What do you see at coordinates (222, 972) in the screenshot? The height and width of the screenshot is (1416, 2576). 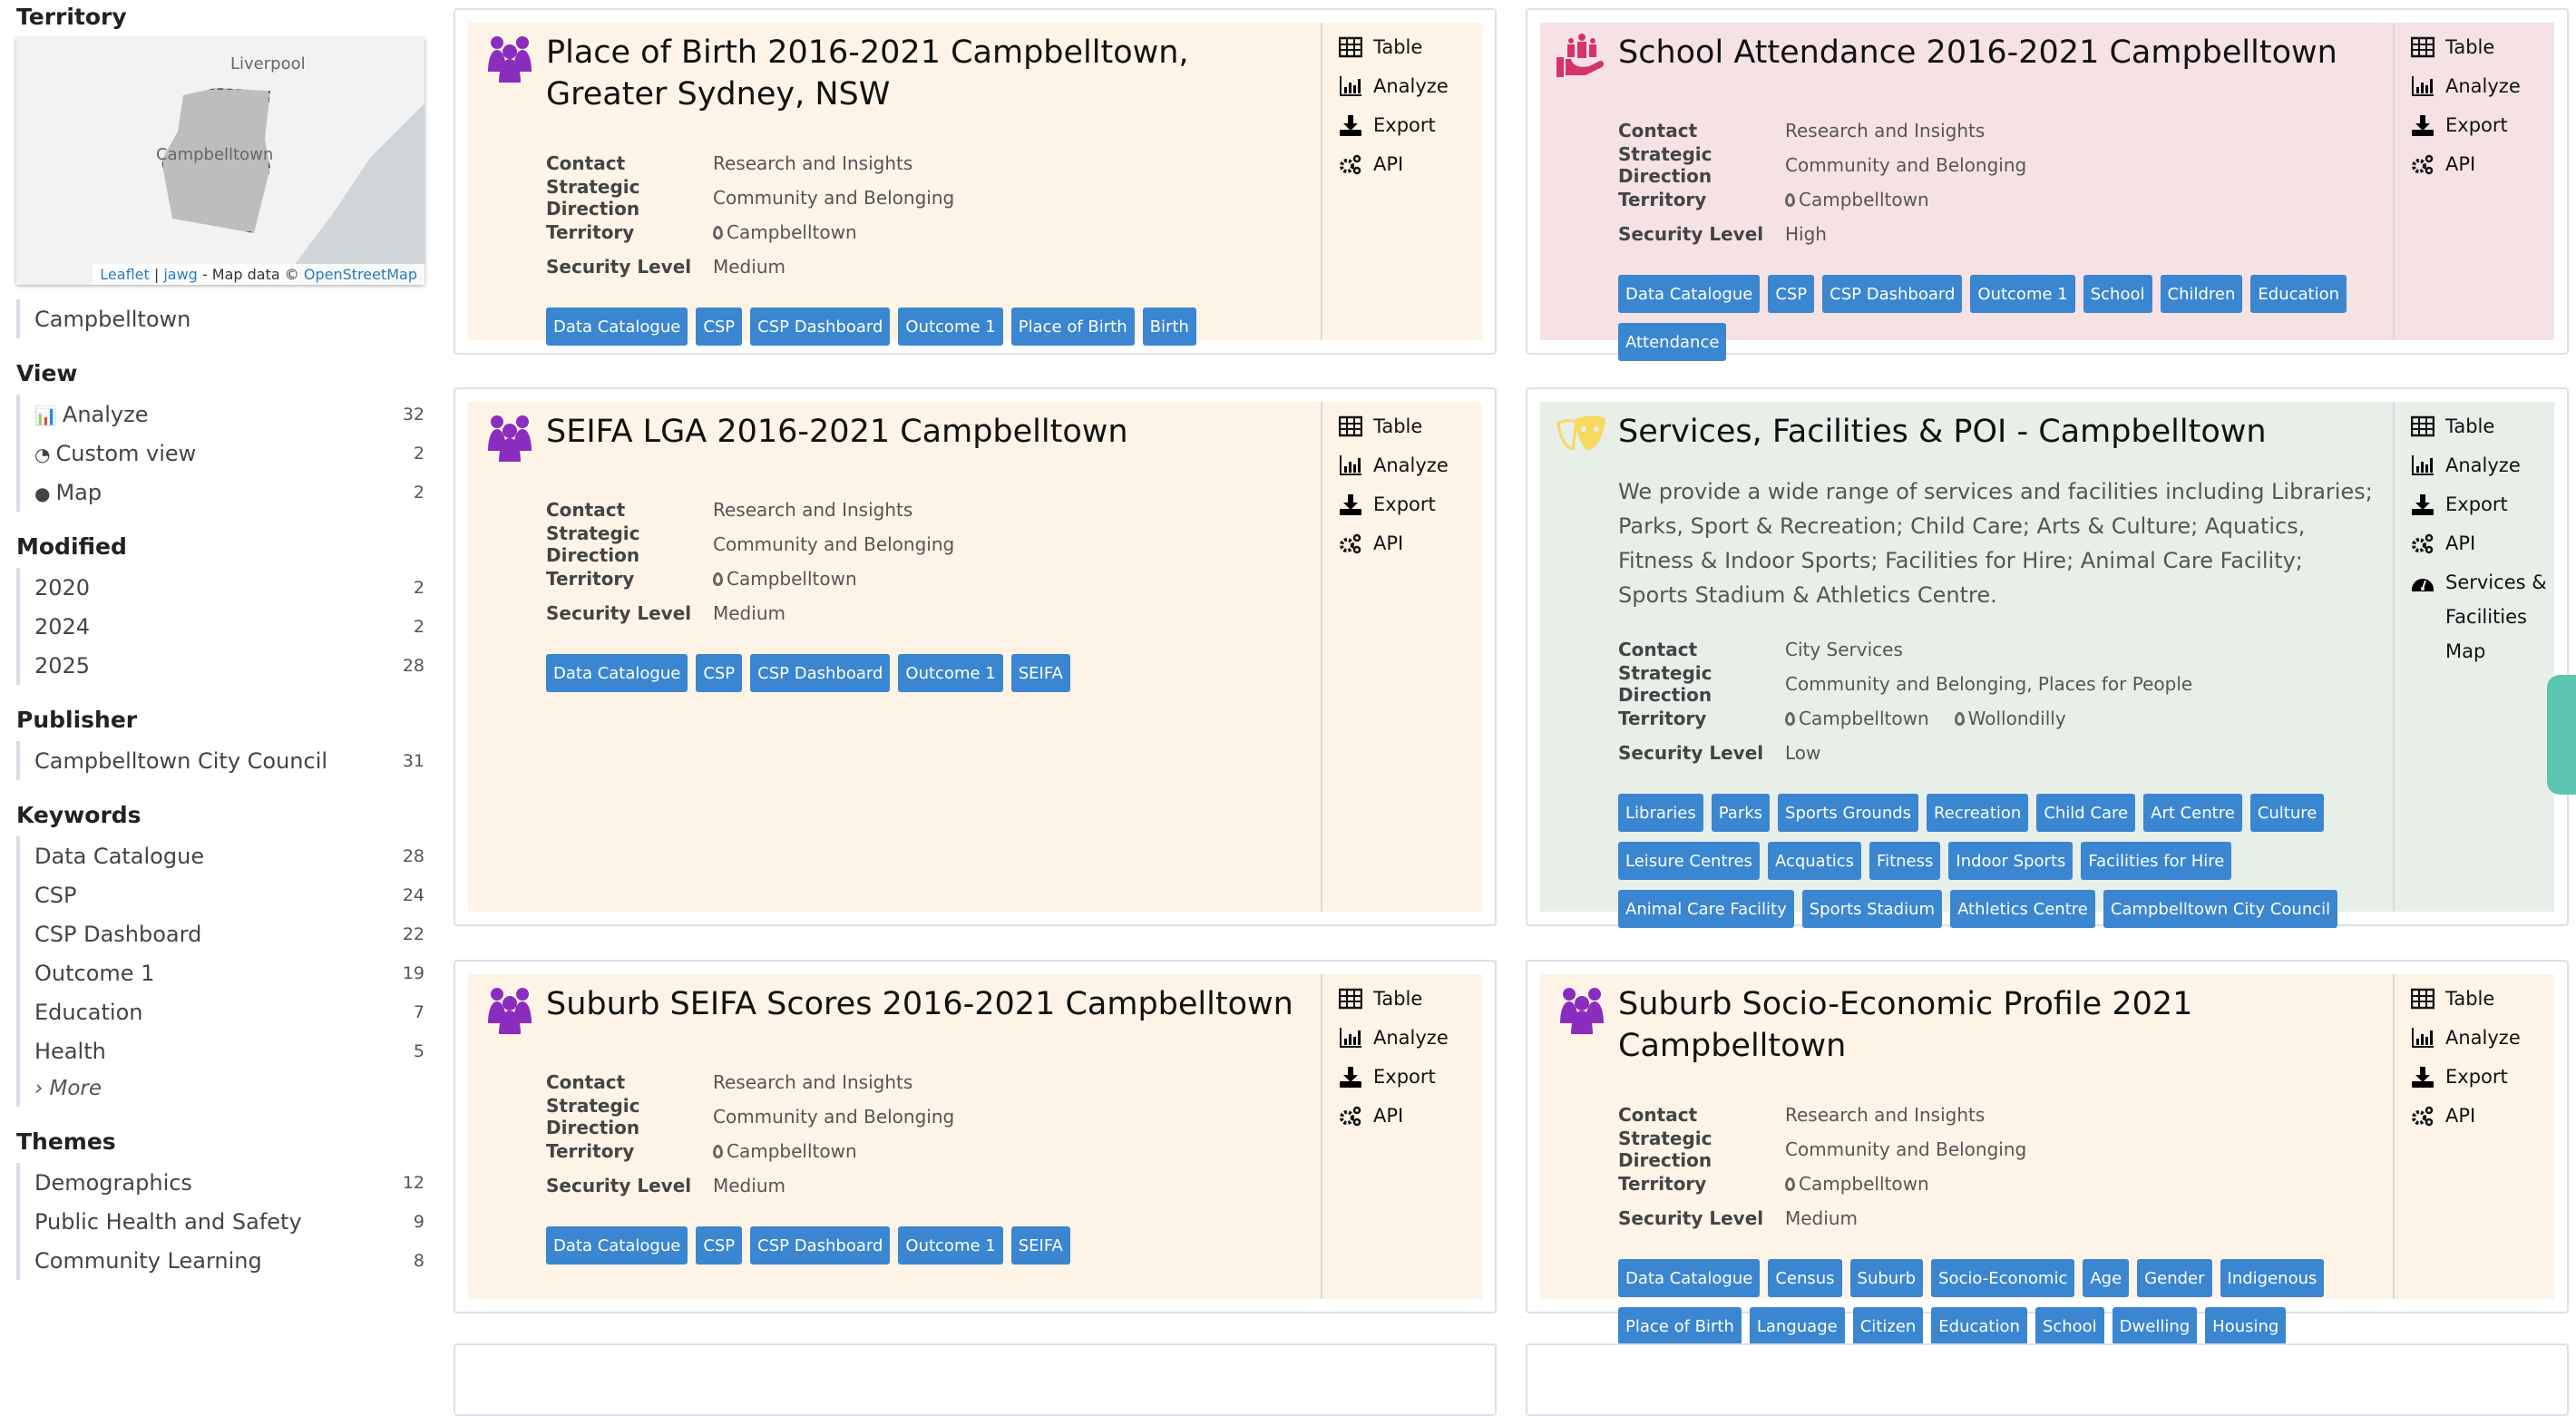 I see `filter-item: Outcome 1 19` at bounding box center [222, 972].